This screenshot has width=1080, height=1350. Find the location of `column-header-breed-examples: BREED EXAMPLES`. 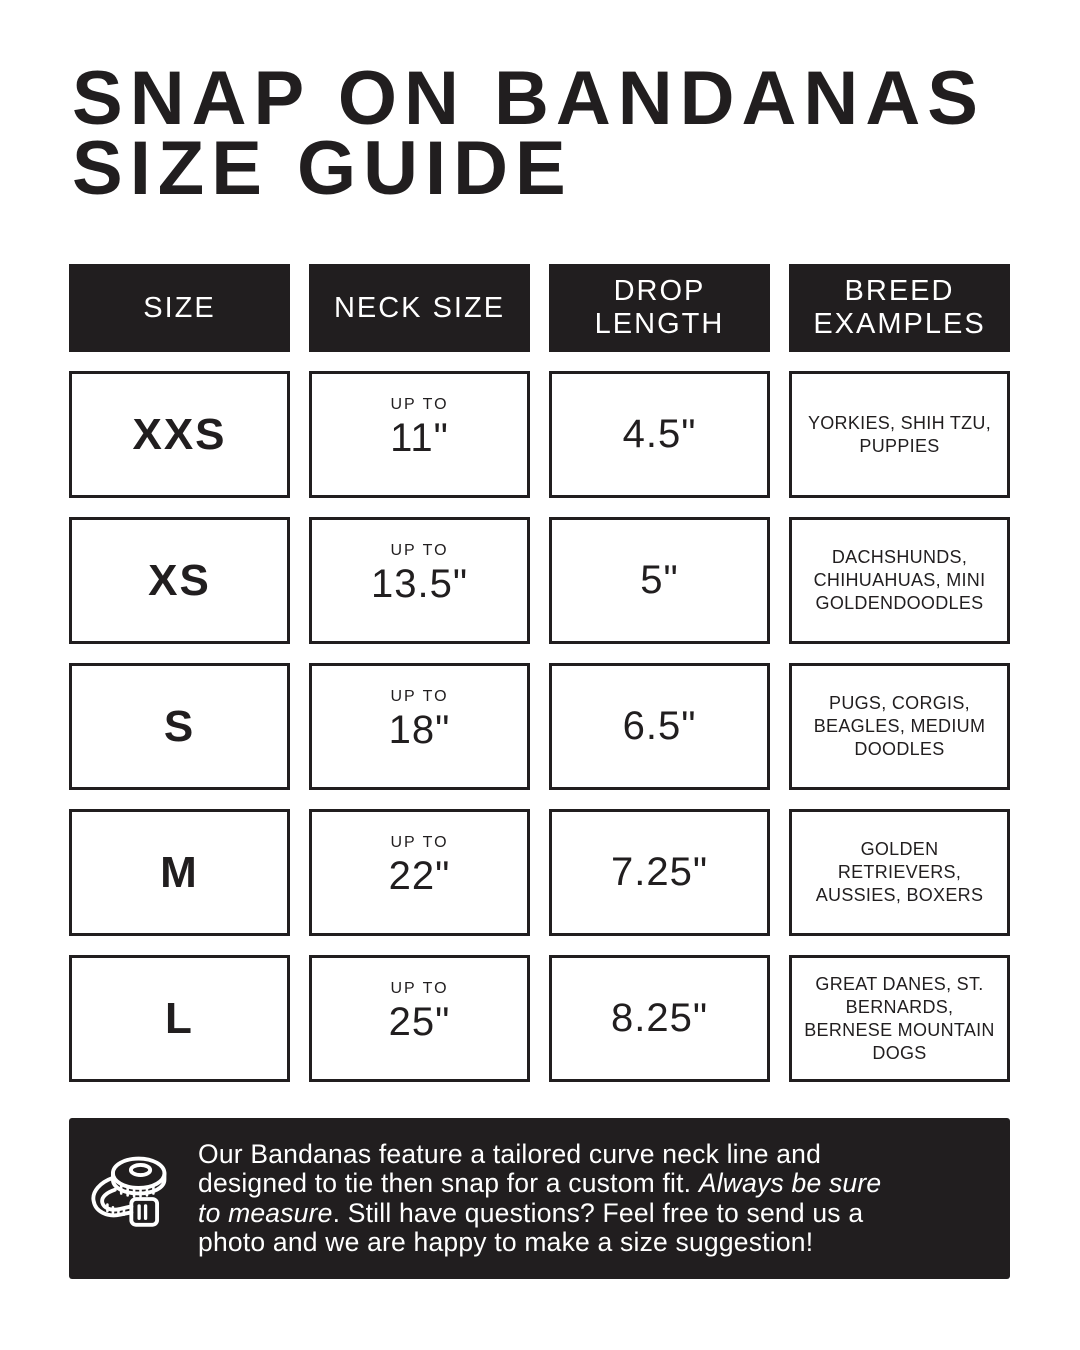

column-header-breed-examples: BREED EXAMPLES is located at coordinates (899, 308).